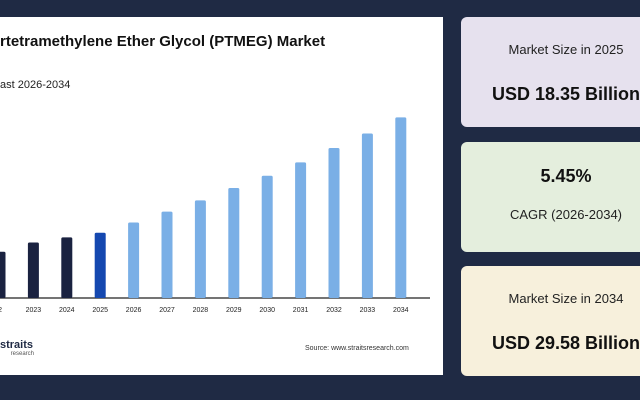  What do you see at coordinates (301, 230) in the screenshot?
I see `bar-2031` at bounding box center [301, 230].